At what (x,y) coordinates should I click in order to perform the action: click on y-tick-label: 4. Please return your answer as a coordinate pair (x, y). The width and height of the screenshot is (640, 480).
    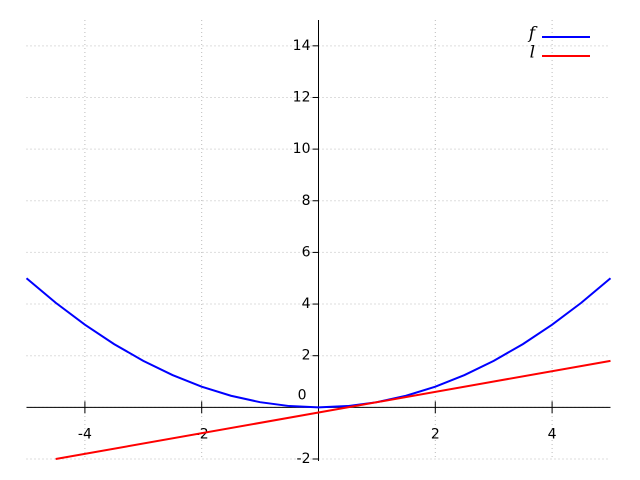
    Looking at the image, I should click on (306, 304).